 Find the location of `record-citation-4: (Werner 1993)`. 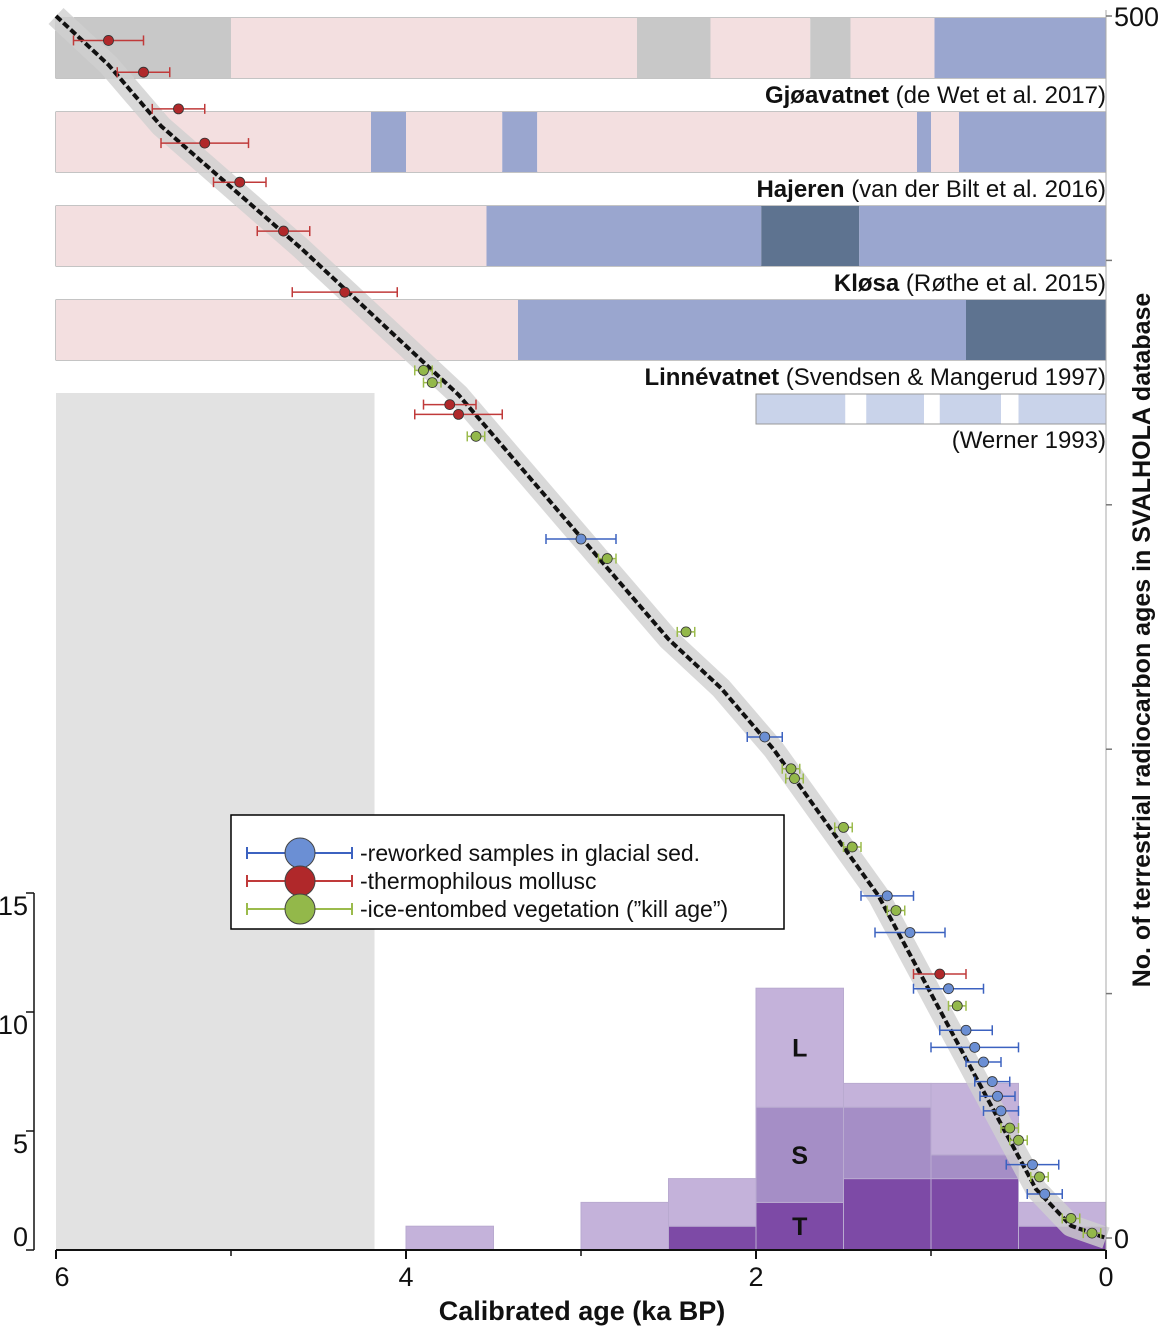

record-citation-4: (Werner 1993) is located at coordinates (1029, 440).